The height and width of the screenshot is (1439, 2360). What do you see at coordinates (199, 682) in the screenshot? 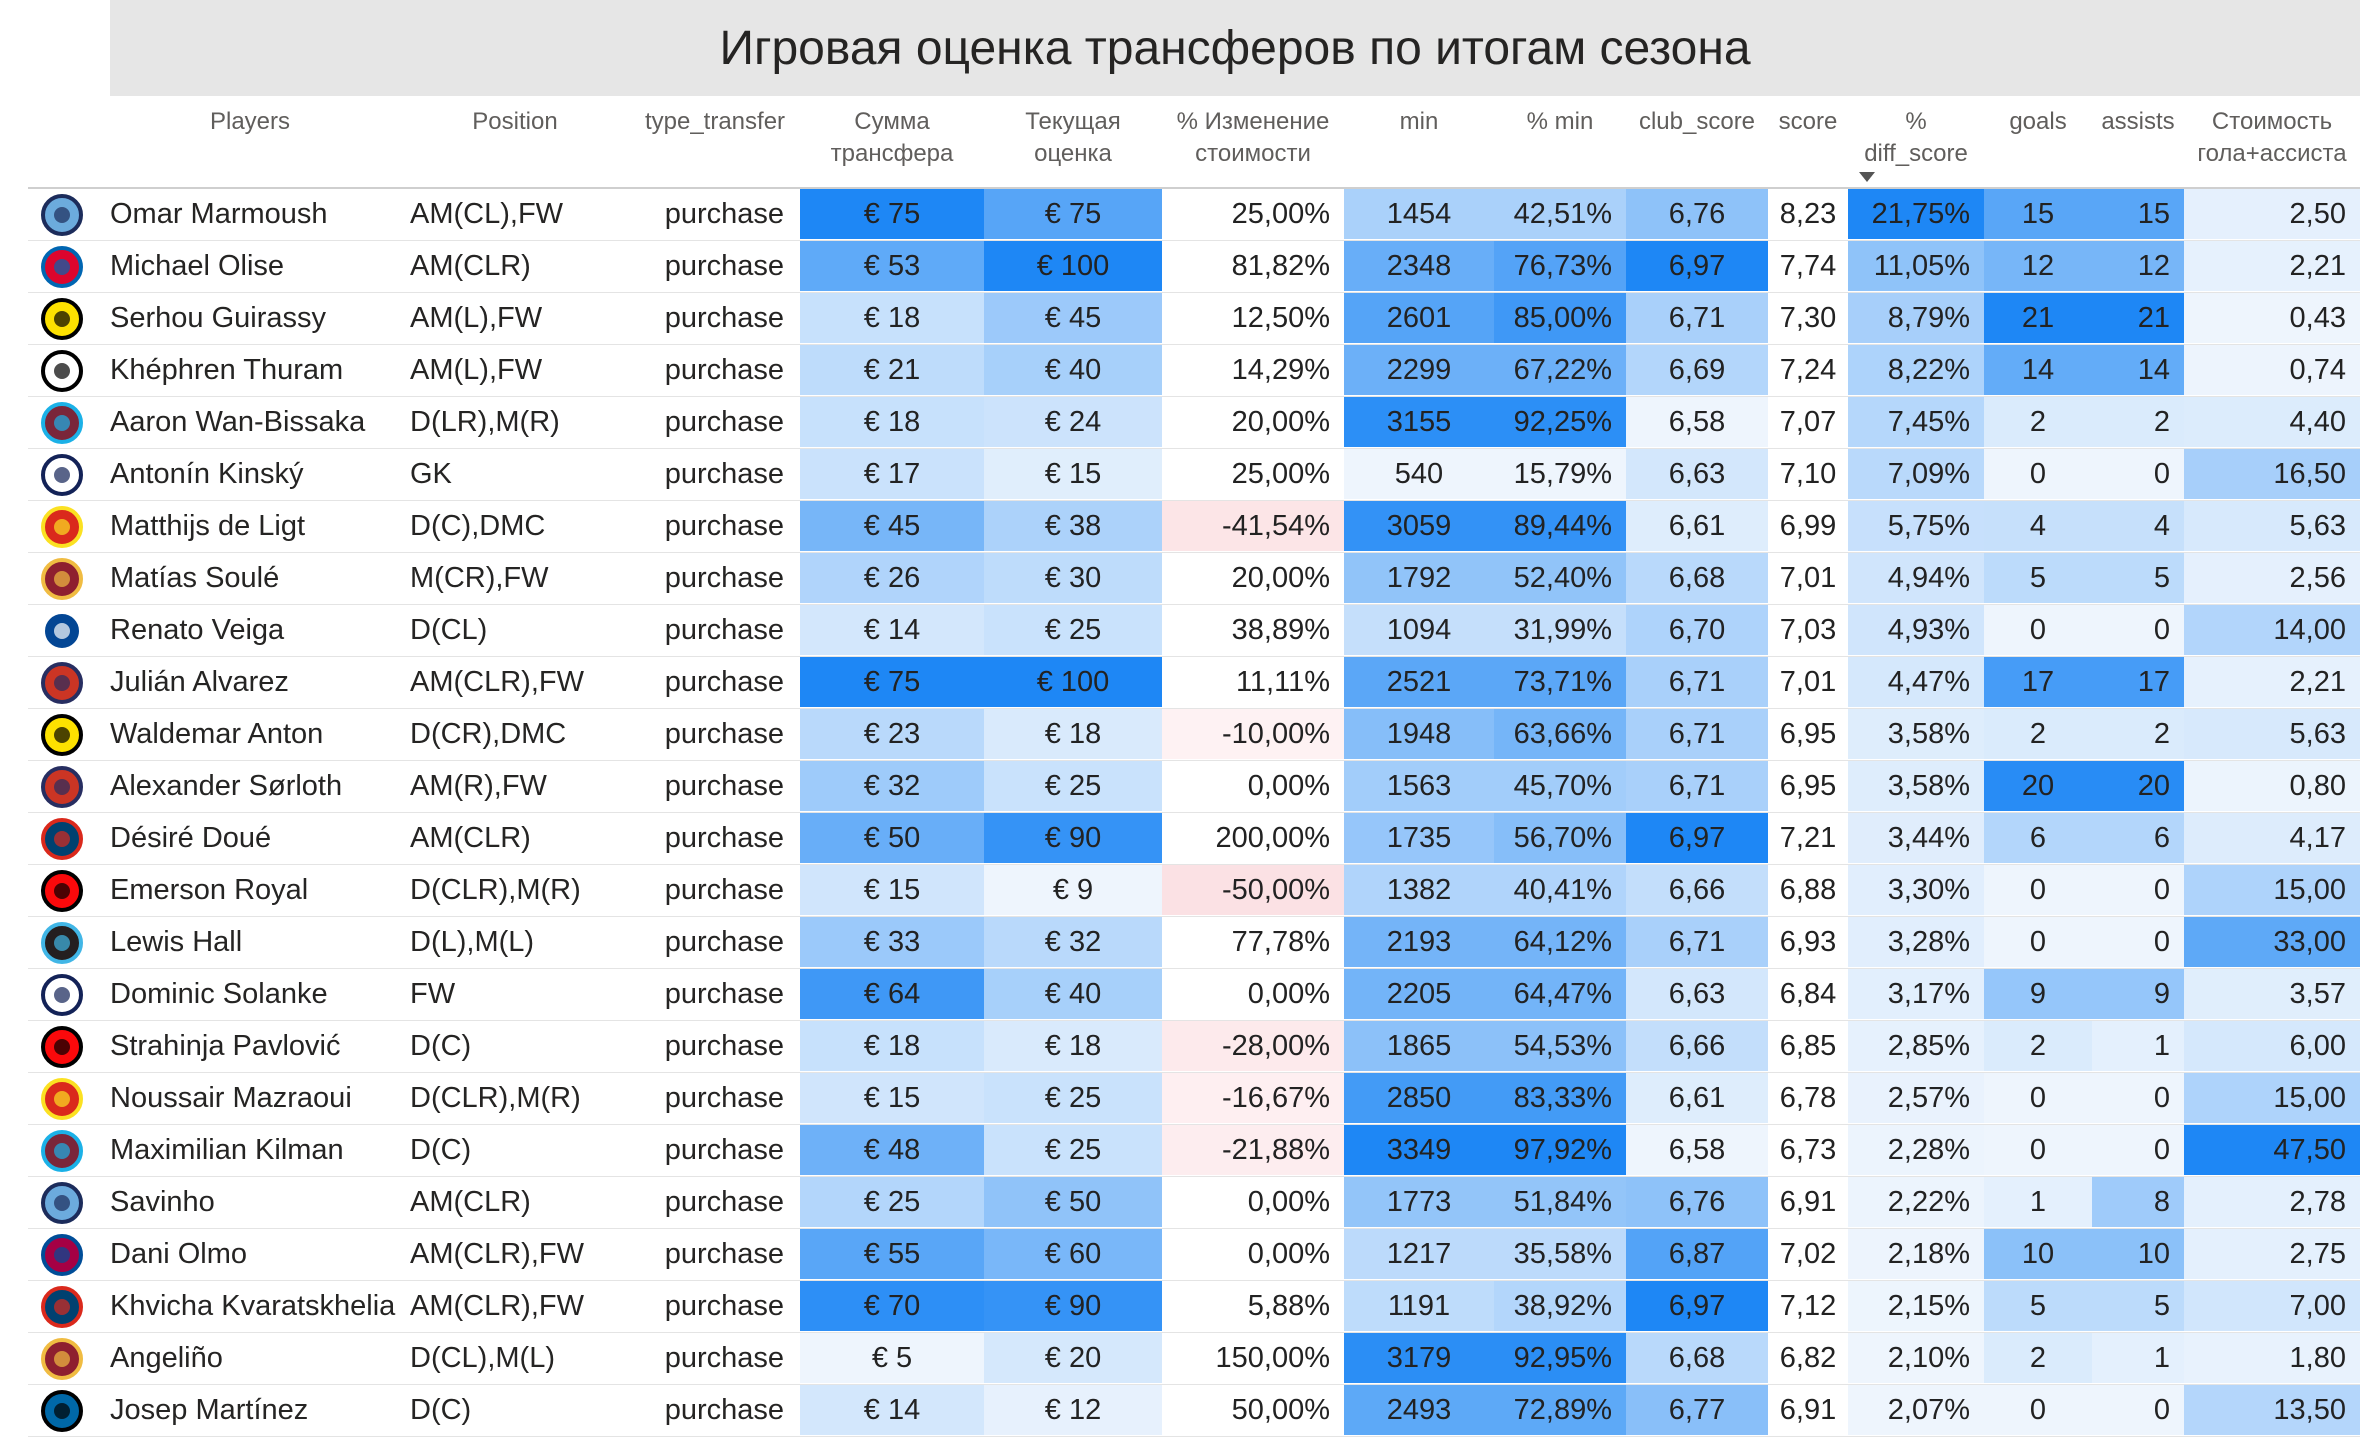
I see `cell-player: Julián Alvarez` at bounding box center [199, 682].